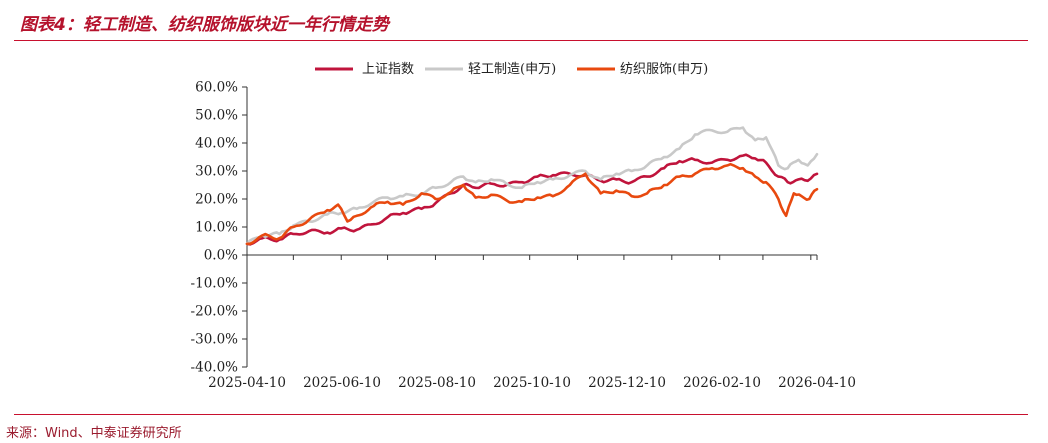  I want to click on chart-legend: 上证指数 轻工制造(申万) 纺织服饰(申万), so click(511, 69).